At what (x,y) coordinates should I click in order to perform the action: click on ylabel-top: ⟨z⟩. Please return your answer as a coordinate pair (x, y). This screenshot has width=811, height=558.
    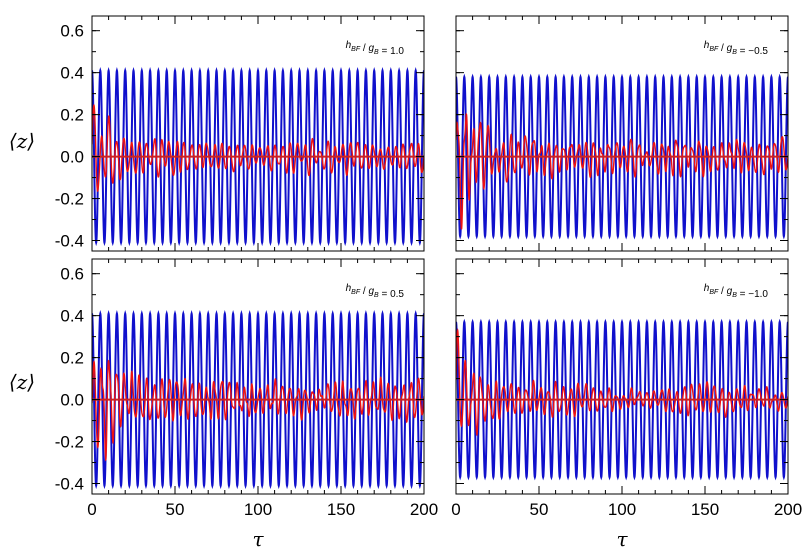
    Looking at the image, I should click on (22, 141).